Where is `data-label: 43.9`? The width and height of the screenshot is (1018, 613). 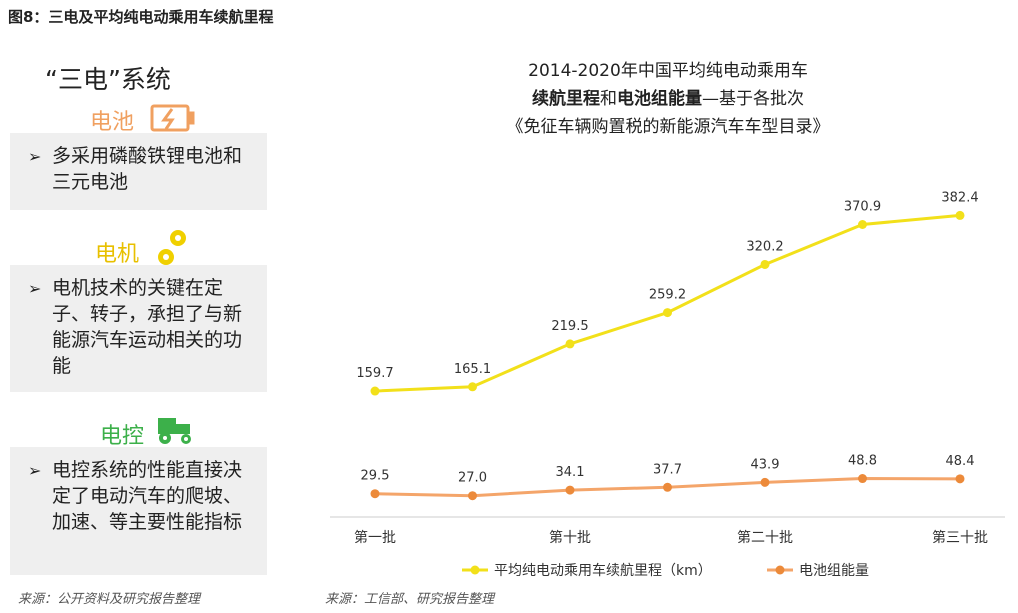 data-label: 43.9 is located at coordinates (765, 464).